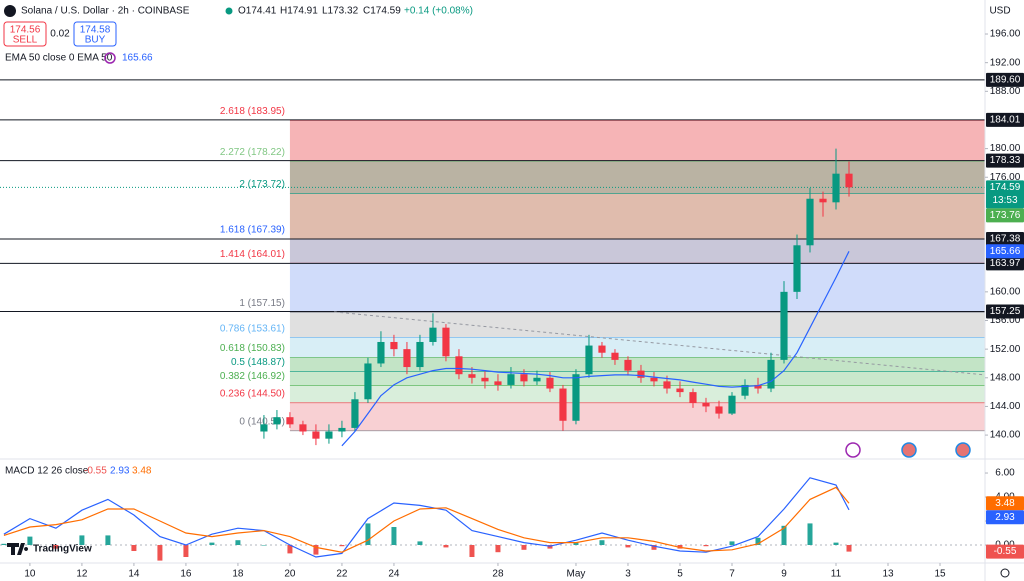 This screenshot has width=1024, height=581. Describe the element at coordinates (110, 58) in the screenshot. I see `ema-settings-icon` at that location.